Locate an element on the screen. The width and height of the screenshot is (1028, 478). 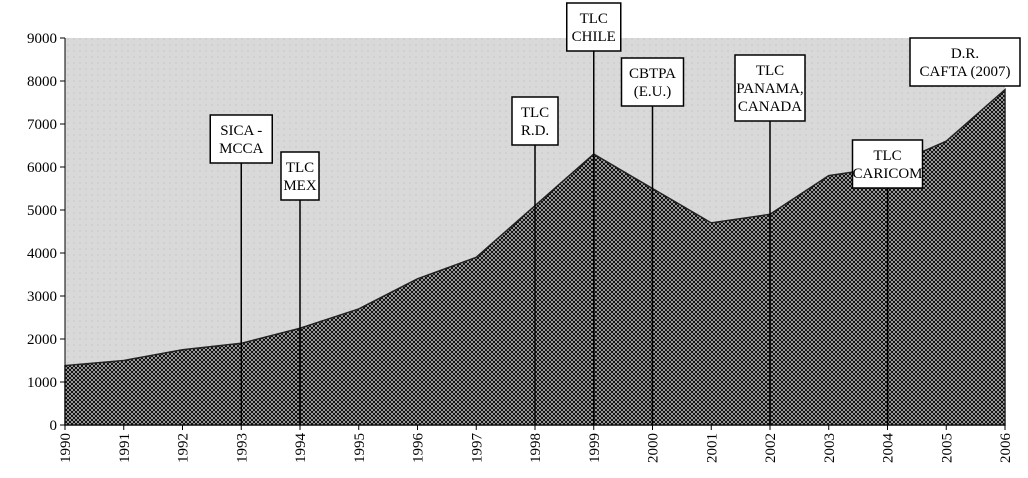
x-tick-label: 1999 is located at coordinates (595, 448).